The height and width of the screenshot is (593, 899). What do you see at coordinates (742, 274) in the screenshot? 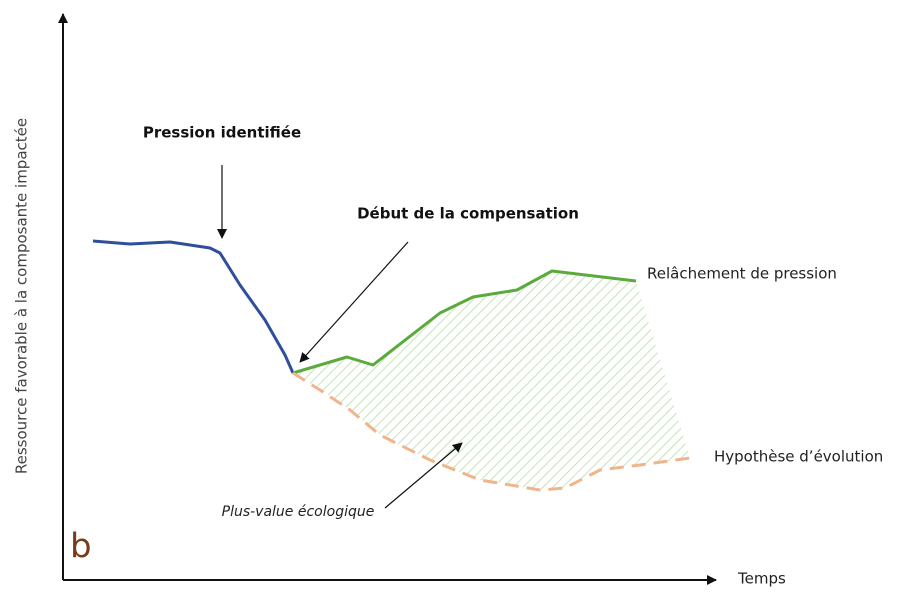
I see `release-label: Relâchement de pression` at bounding box center [742, 274].